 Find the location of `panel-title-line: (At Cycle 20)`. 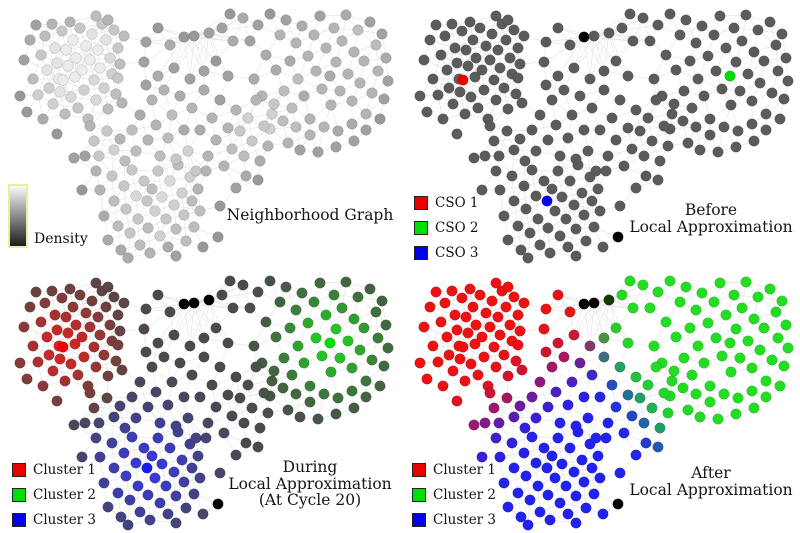

panel-title-line: (At Cycle 20) is located at coordinates (310, 500).